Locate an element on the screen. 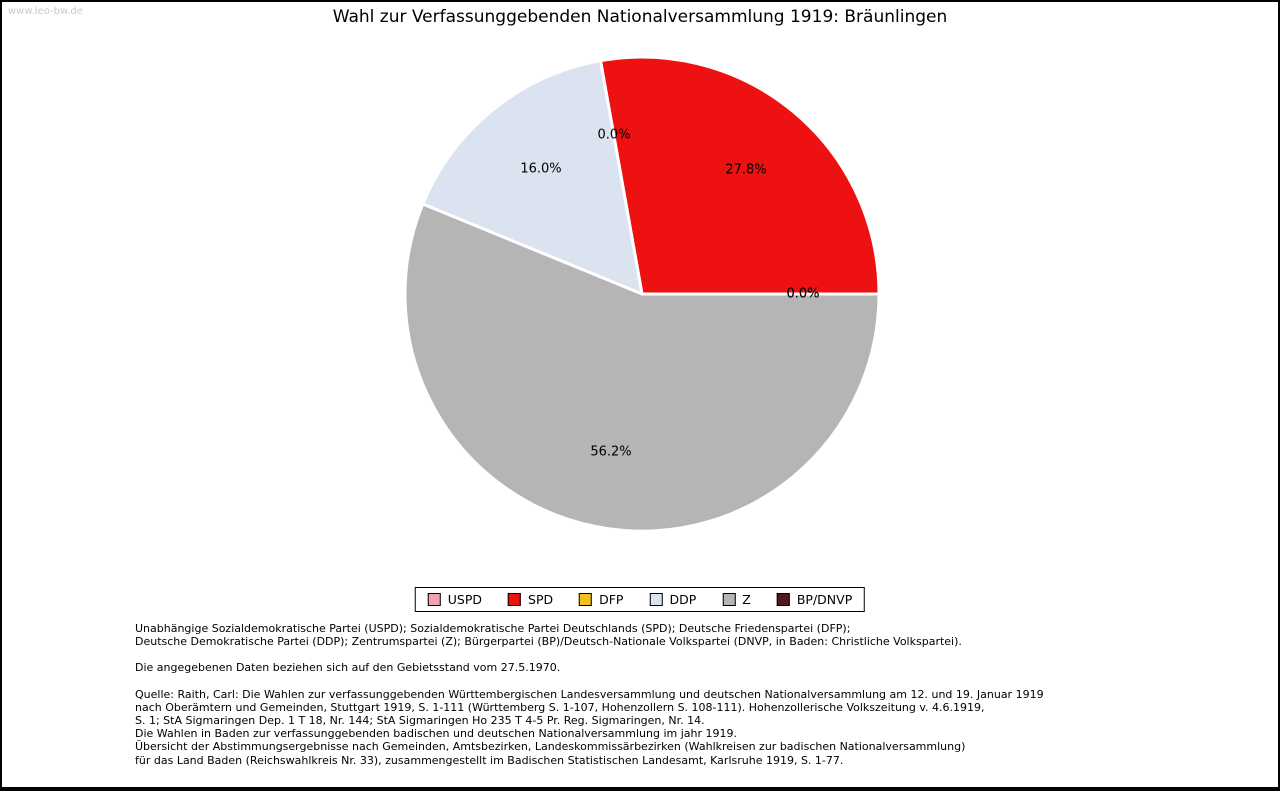 The height and width of the screenshot is (791, 1280). pie-value-label-uspd: 0.0% is located at coordinates (803, 294).